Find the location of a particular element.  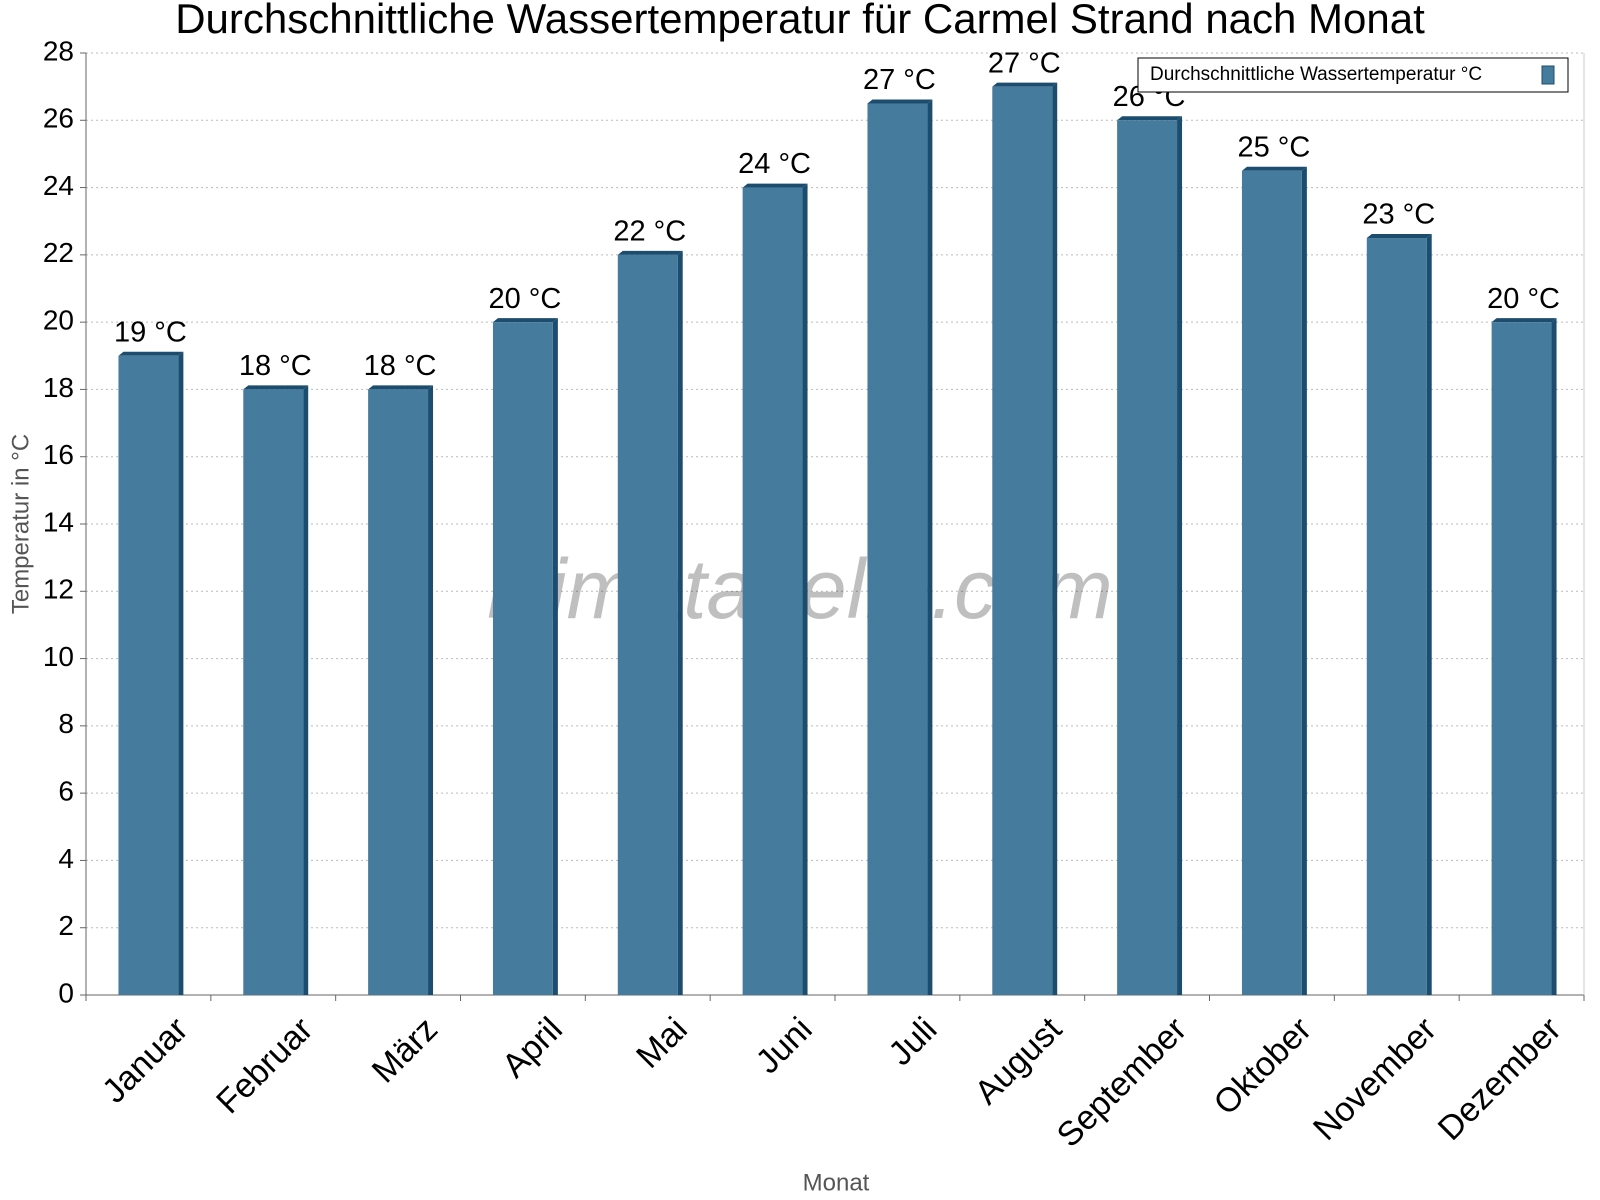

data-label: 24 °C is located at coordinates (774, 164).